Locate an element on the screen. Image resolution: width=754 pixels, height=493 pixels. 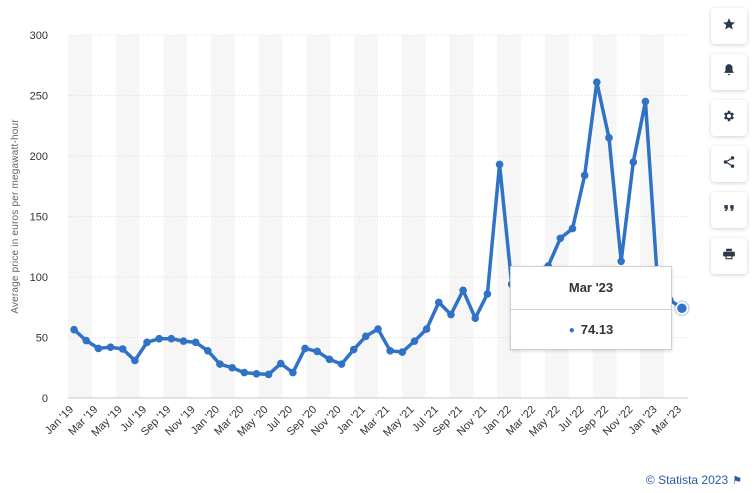
y-tick-label: 50 is located at coordinates (42, 339).